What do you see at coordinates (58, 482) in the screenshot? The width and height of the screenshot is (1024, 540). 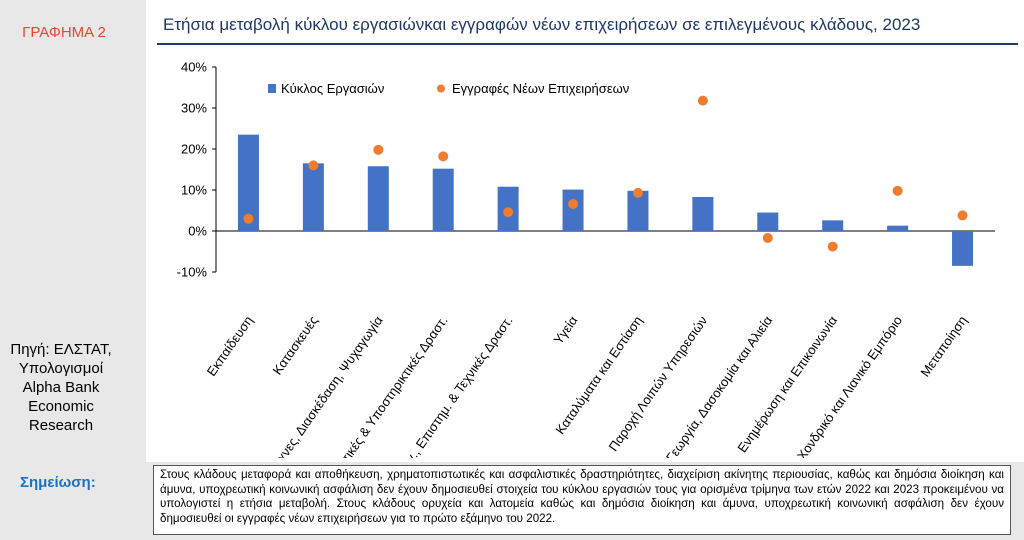 I see `note-label: Σημείωση:` at bounding box center [58, 482].